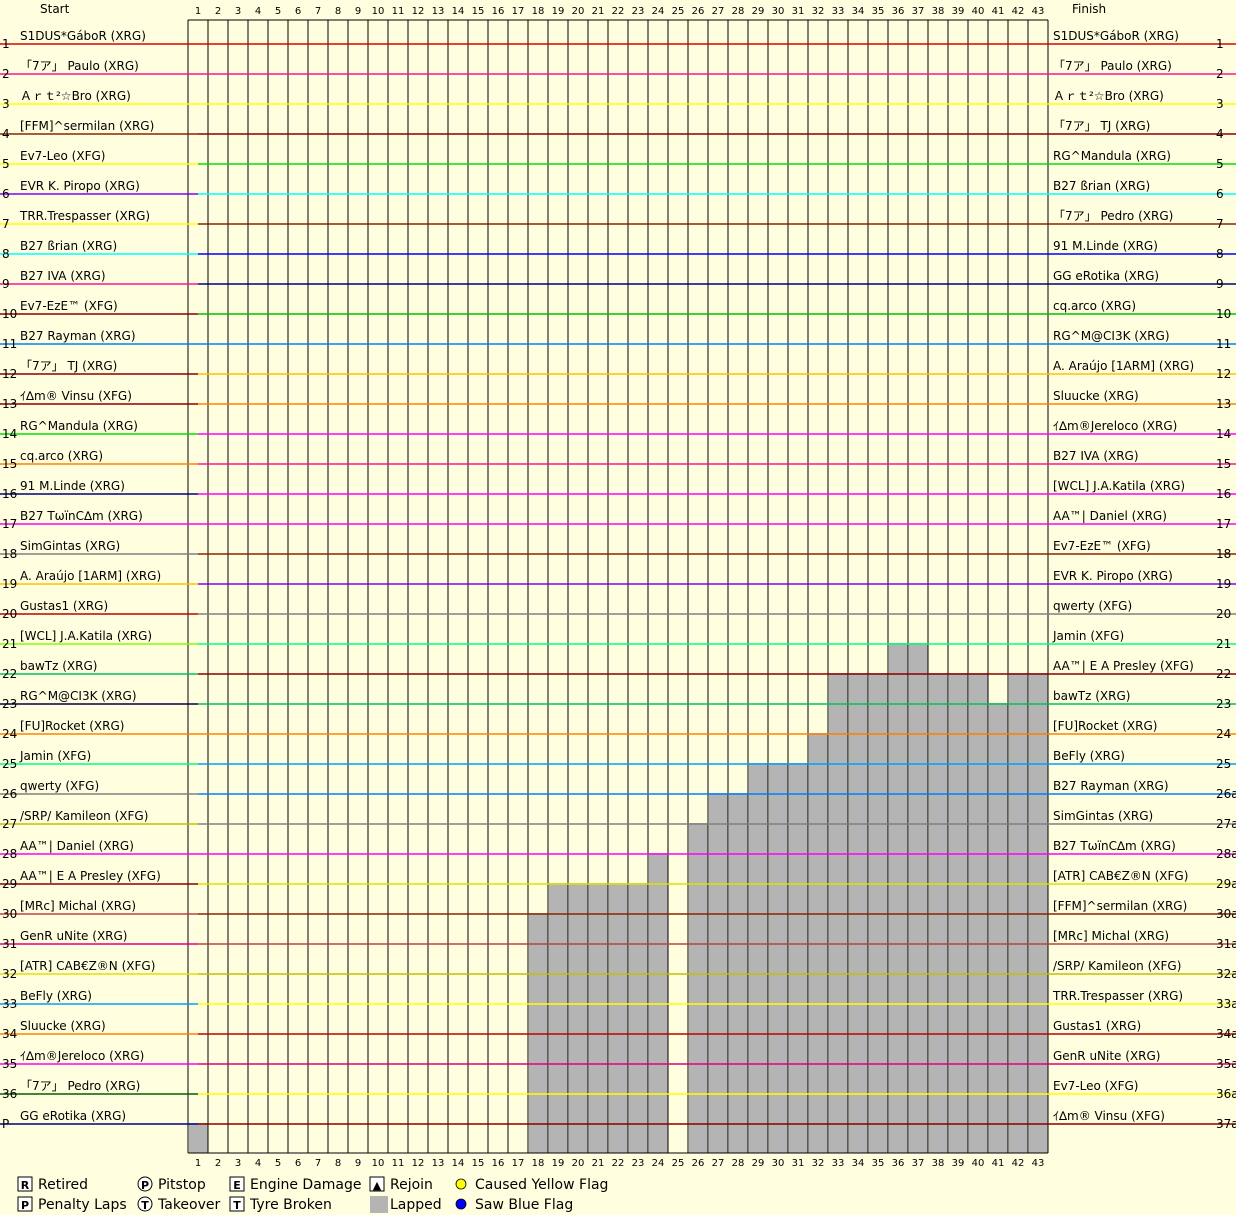  Describe the element at coordinates (1111, 336) in the screenshot. I see `finish-driver-name: RG^M@CI3K (XRG)` at that location.